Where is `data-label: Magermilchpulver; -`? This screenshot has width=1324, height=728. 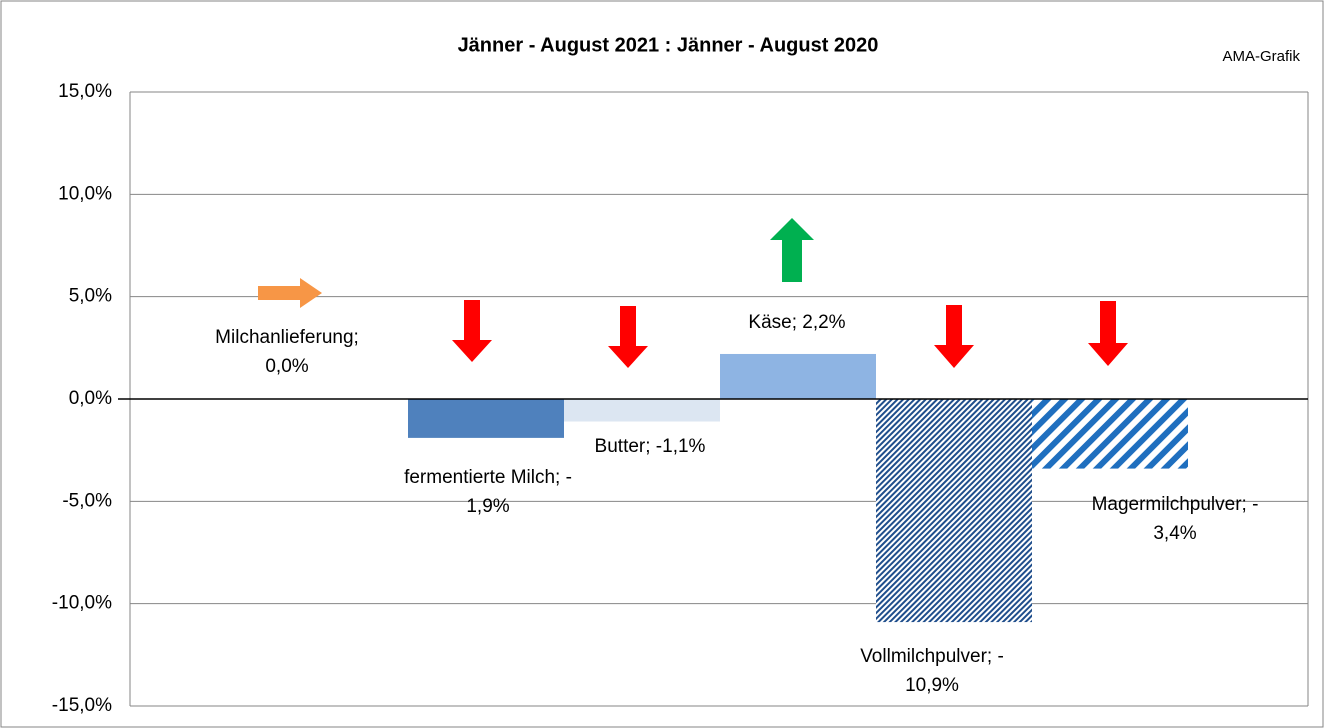
data-label: Magermilchpulver; - is located at coordinates (1175, 504).